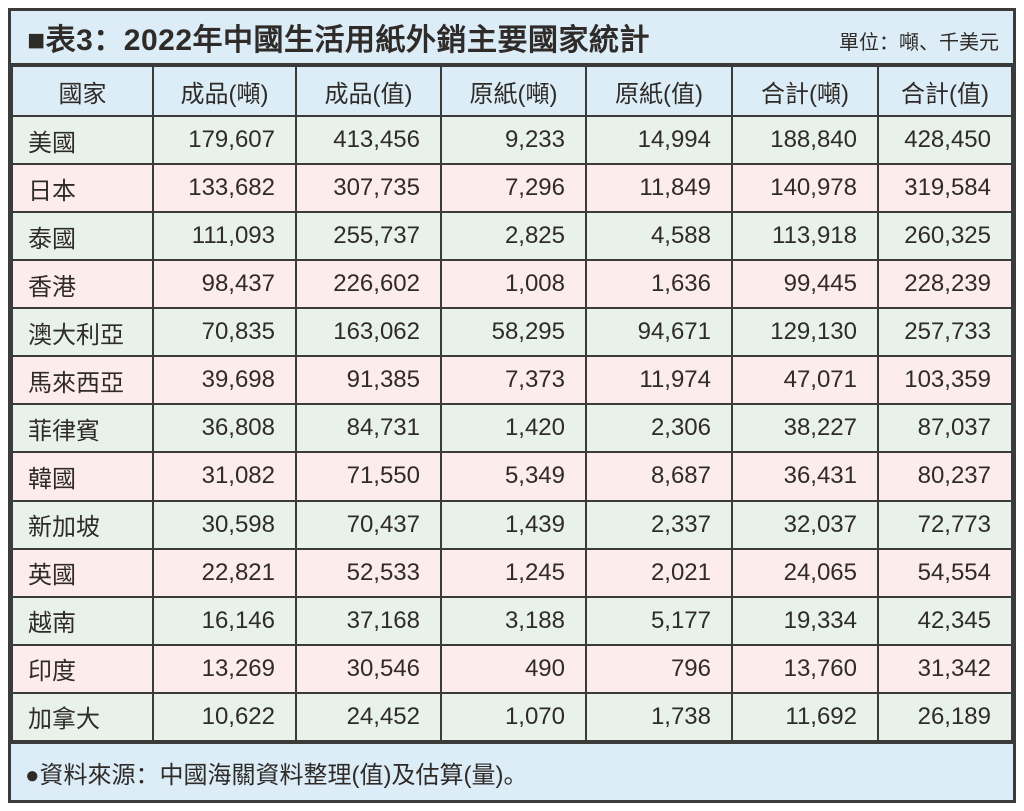  What do you see at coordinates (659, 380) in the screenshot?
I see `value-cell: 11,974` at bounding box center [659, 380].